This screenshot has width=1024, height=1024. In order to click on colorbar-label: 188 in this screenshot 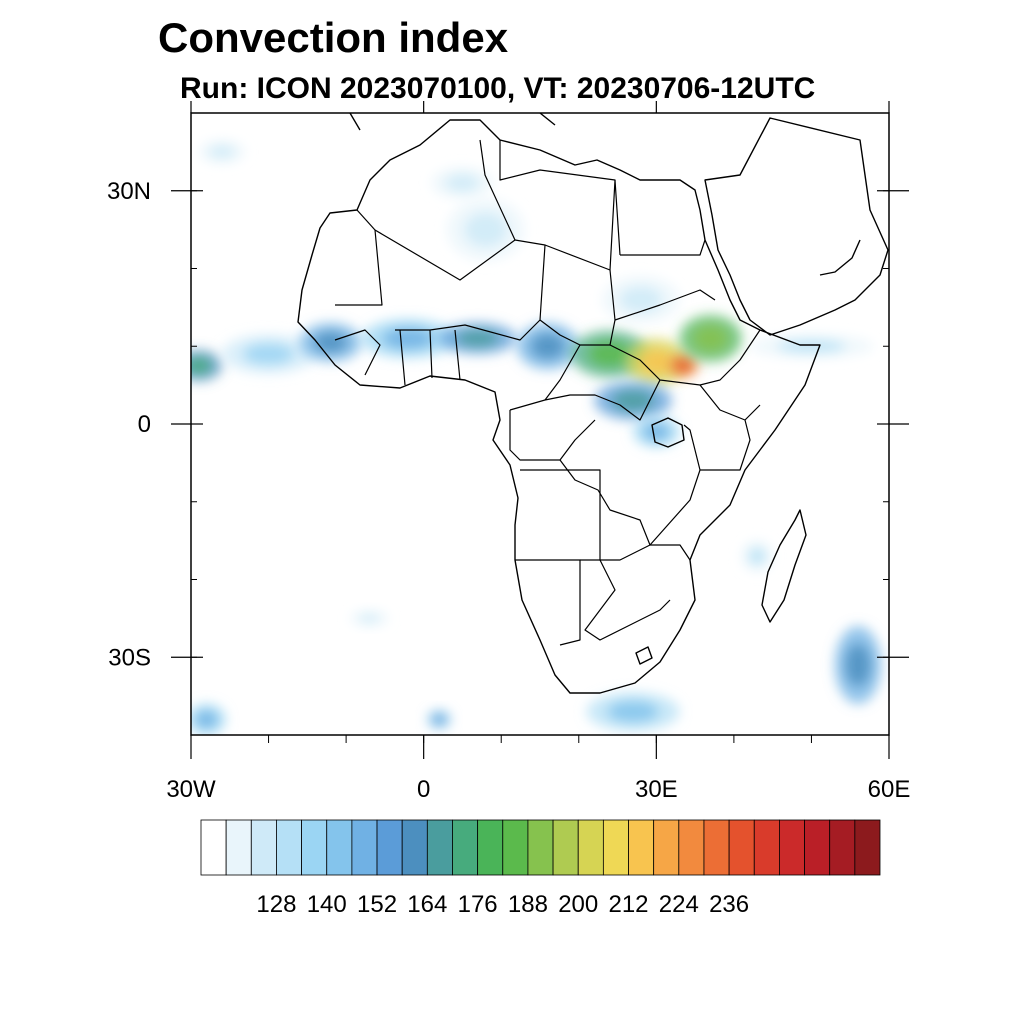, I will do `click(528, 904)`.